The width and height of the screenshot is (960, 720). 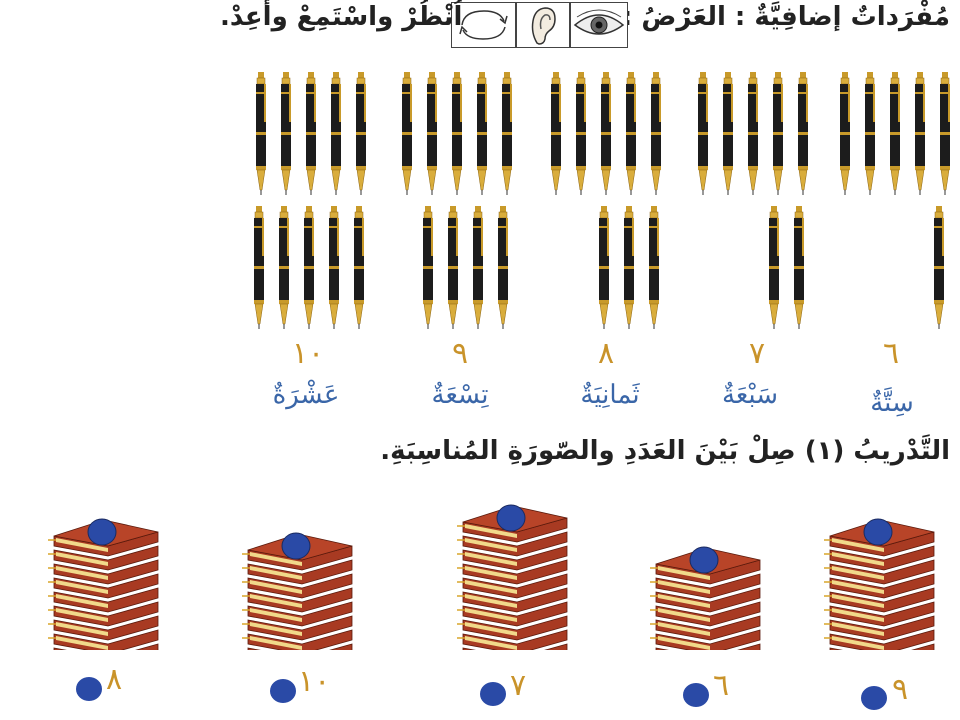 What do you see at coordinates (518, 685) in the screenshot?
I see `answer-number-3: ٧` at bounding box center [518, 685].